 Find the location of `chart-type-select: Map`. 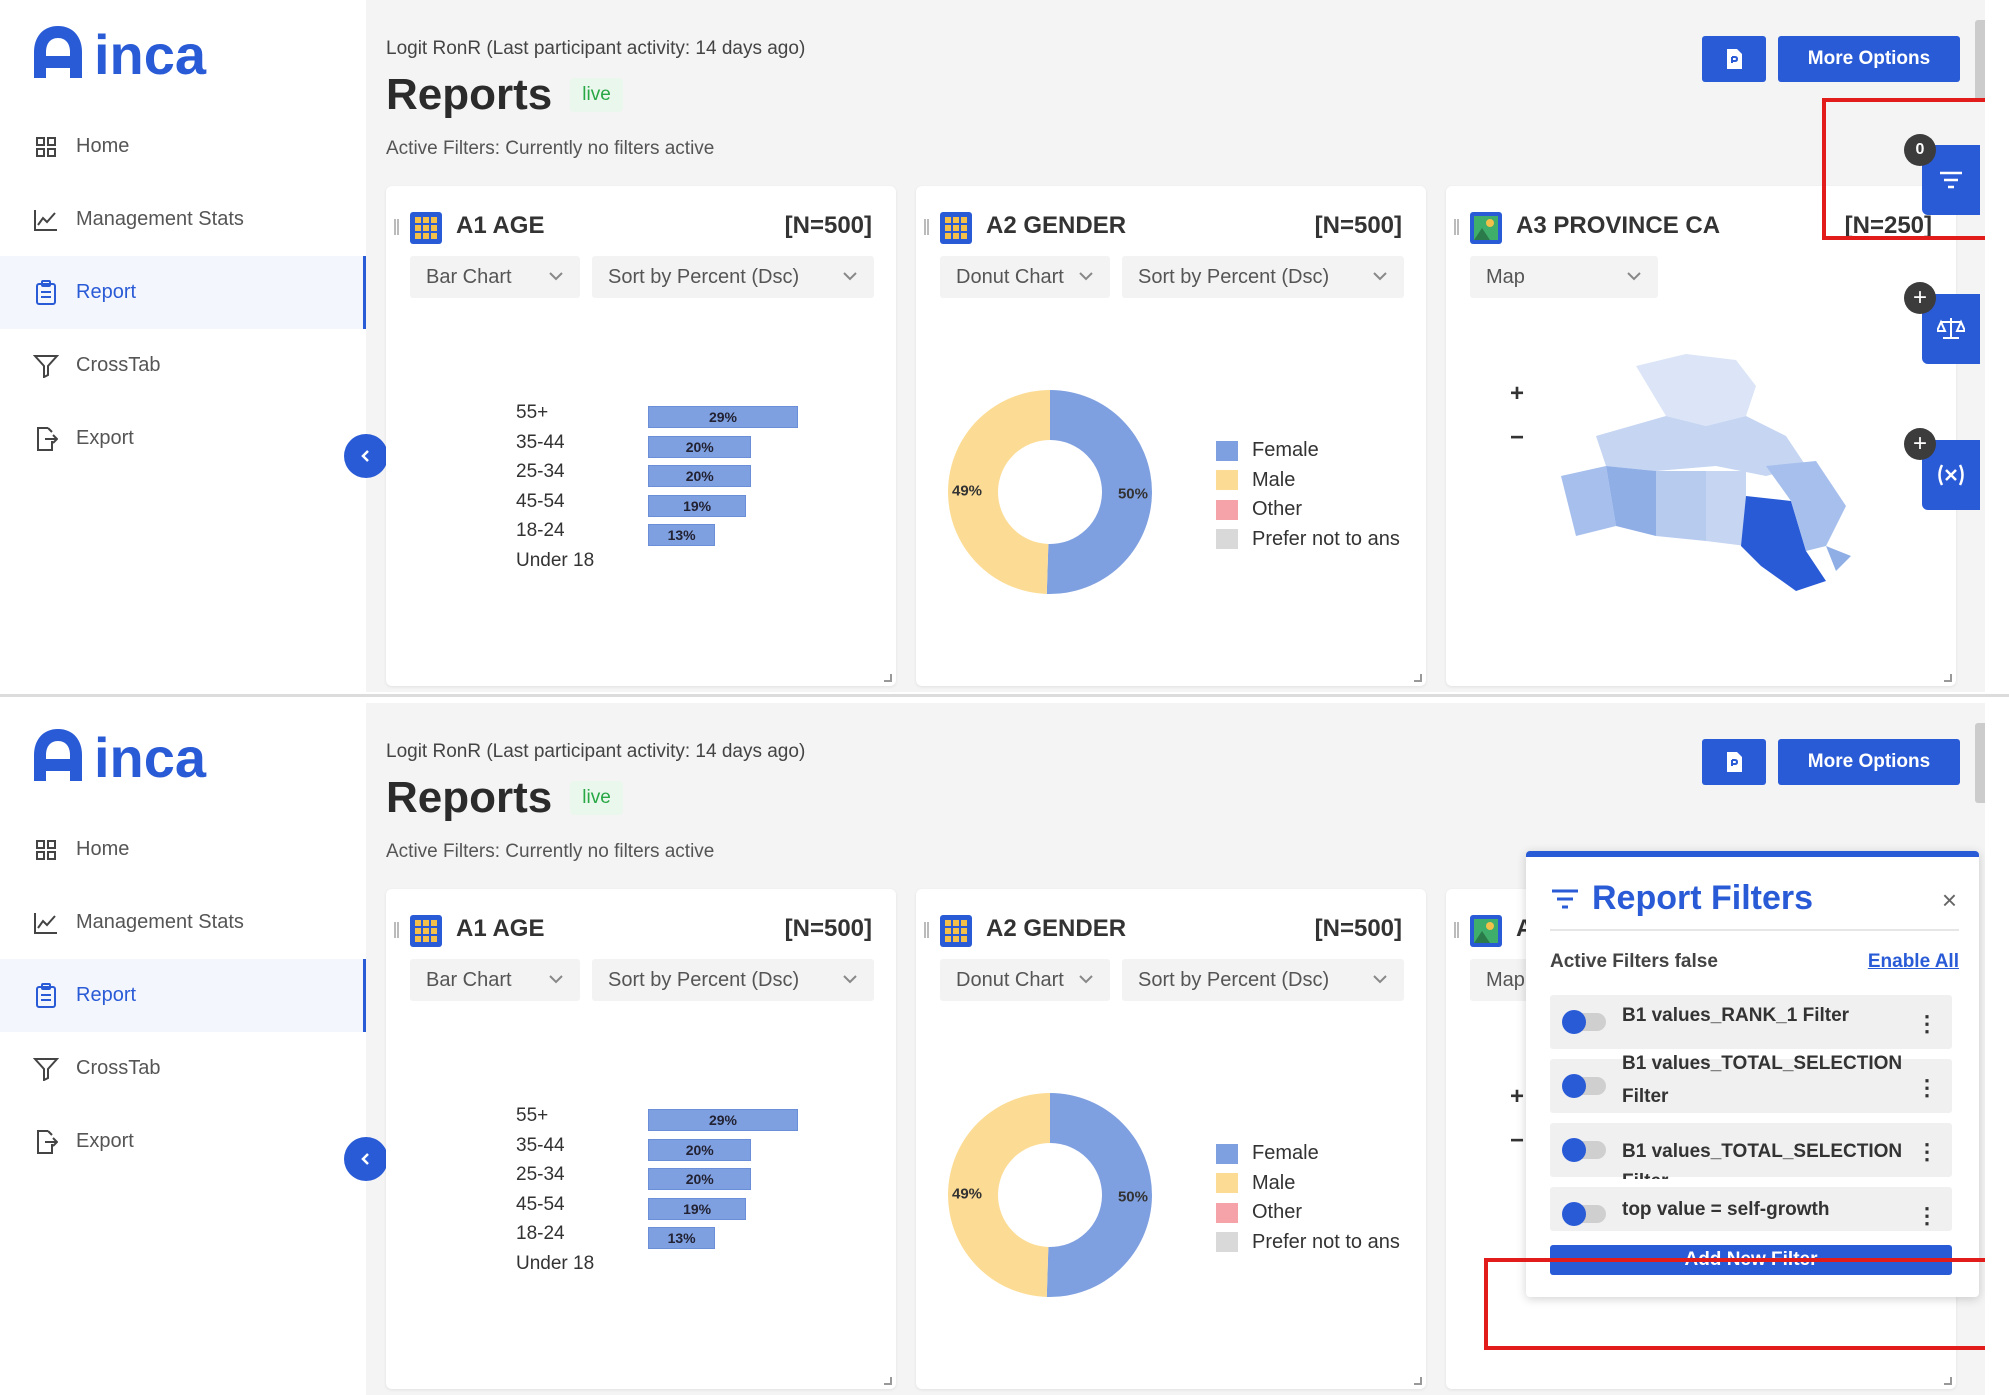

chart-type-select: Map is located at coordinates (1564, 277).